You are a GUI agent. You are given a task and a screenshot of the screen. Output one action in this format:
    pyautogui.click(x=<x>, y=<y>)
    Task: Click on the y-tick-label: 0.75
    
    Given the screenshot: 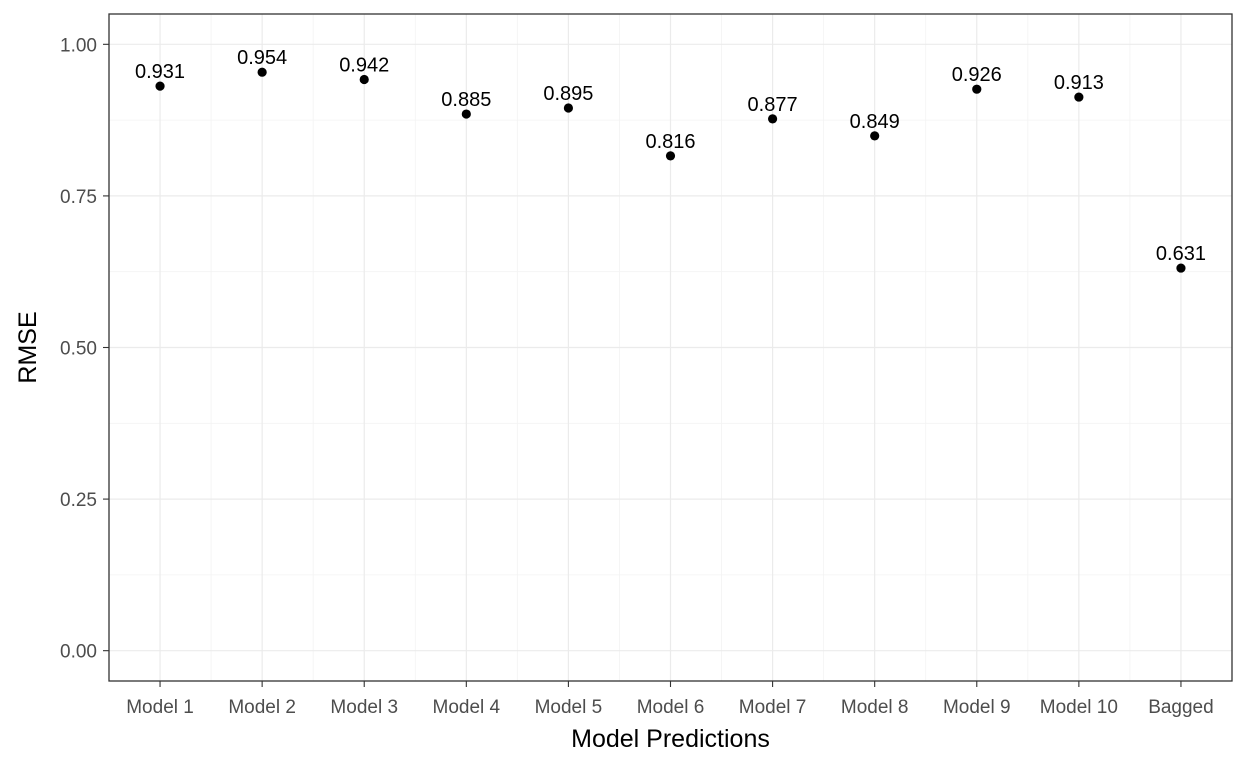 What is the action you would take?
    pyautogui.click(x=78, y=197)
    